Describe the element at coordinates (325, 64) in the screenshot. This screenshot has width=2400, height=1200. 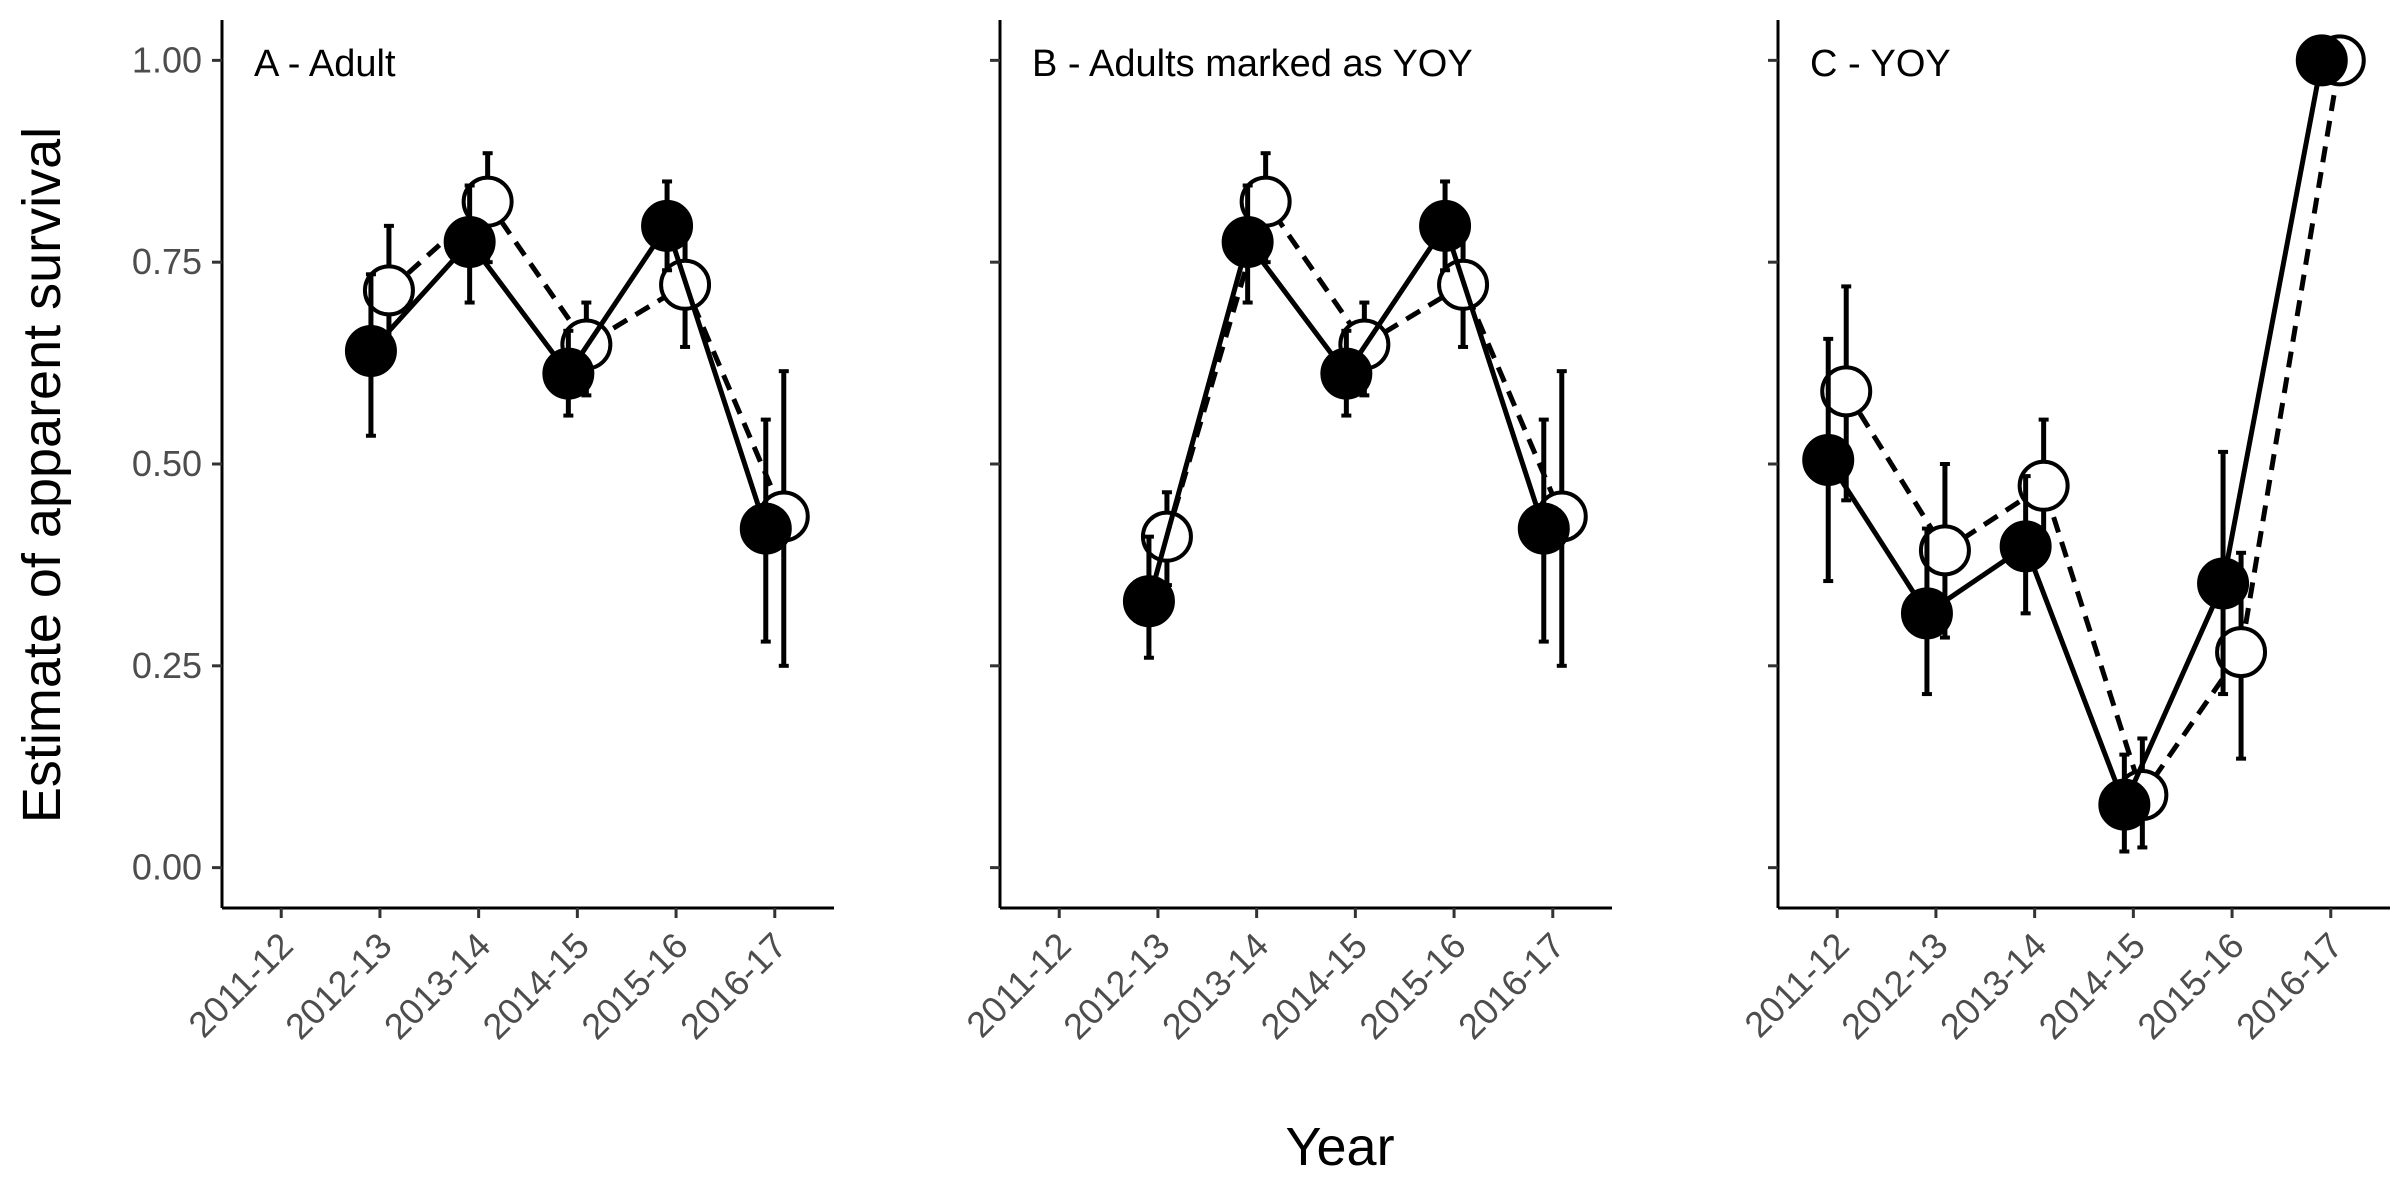
I see `panel-label: A - Adult` at that location.